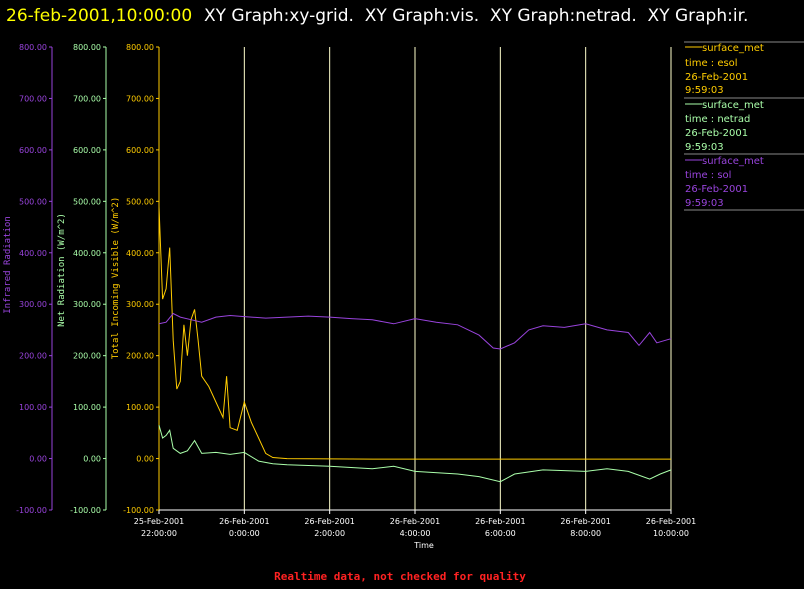 This screenshot has height=589, width=804. I want to click on legend-variable: time : netrad, so click(717, 119).